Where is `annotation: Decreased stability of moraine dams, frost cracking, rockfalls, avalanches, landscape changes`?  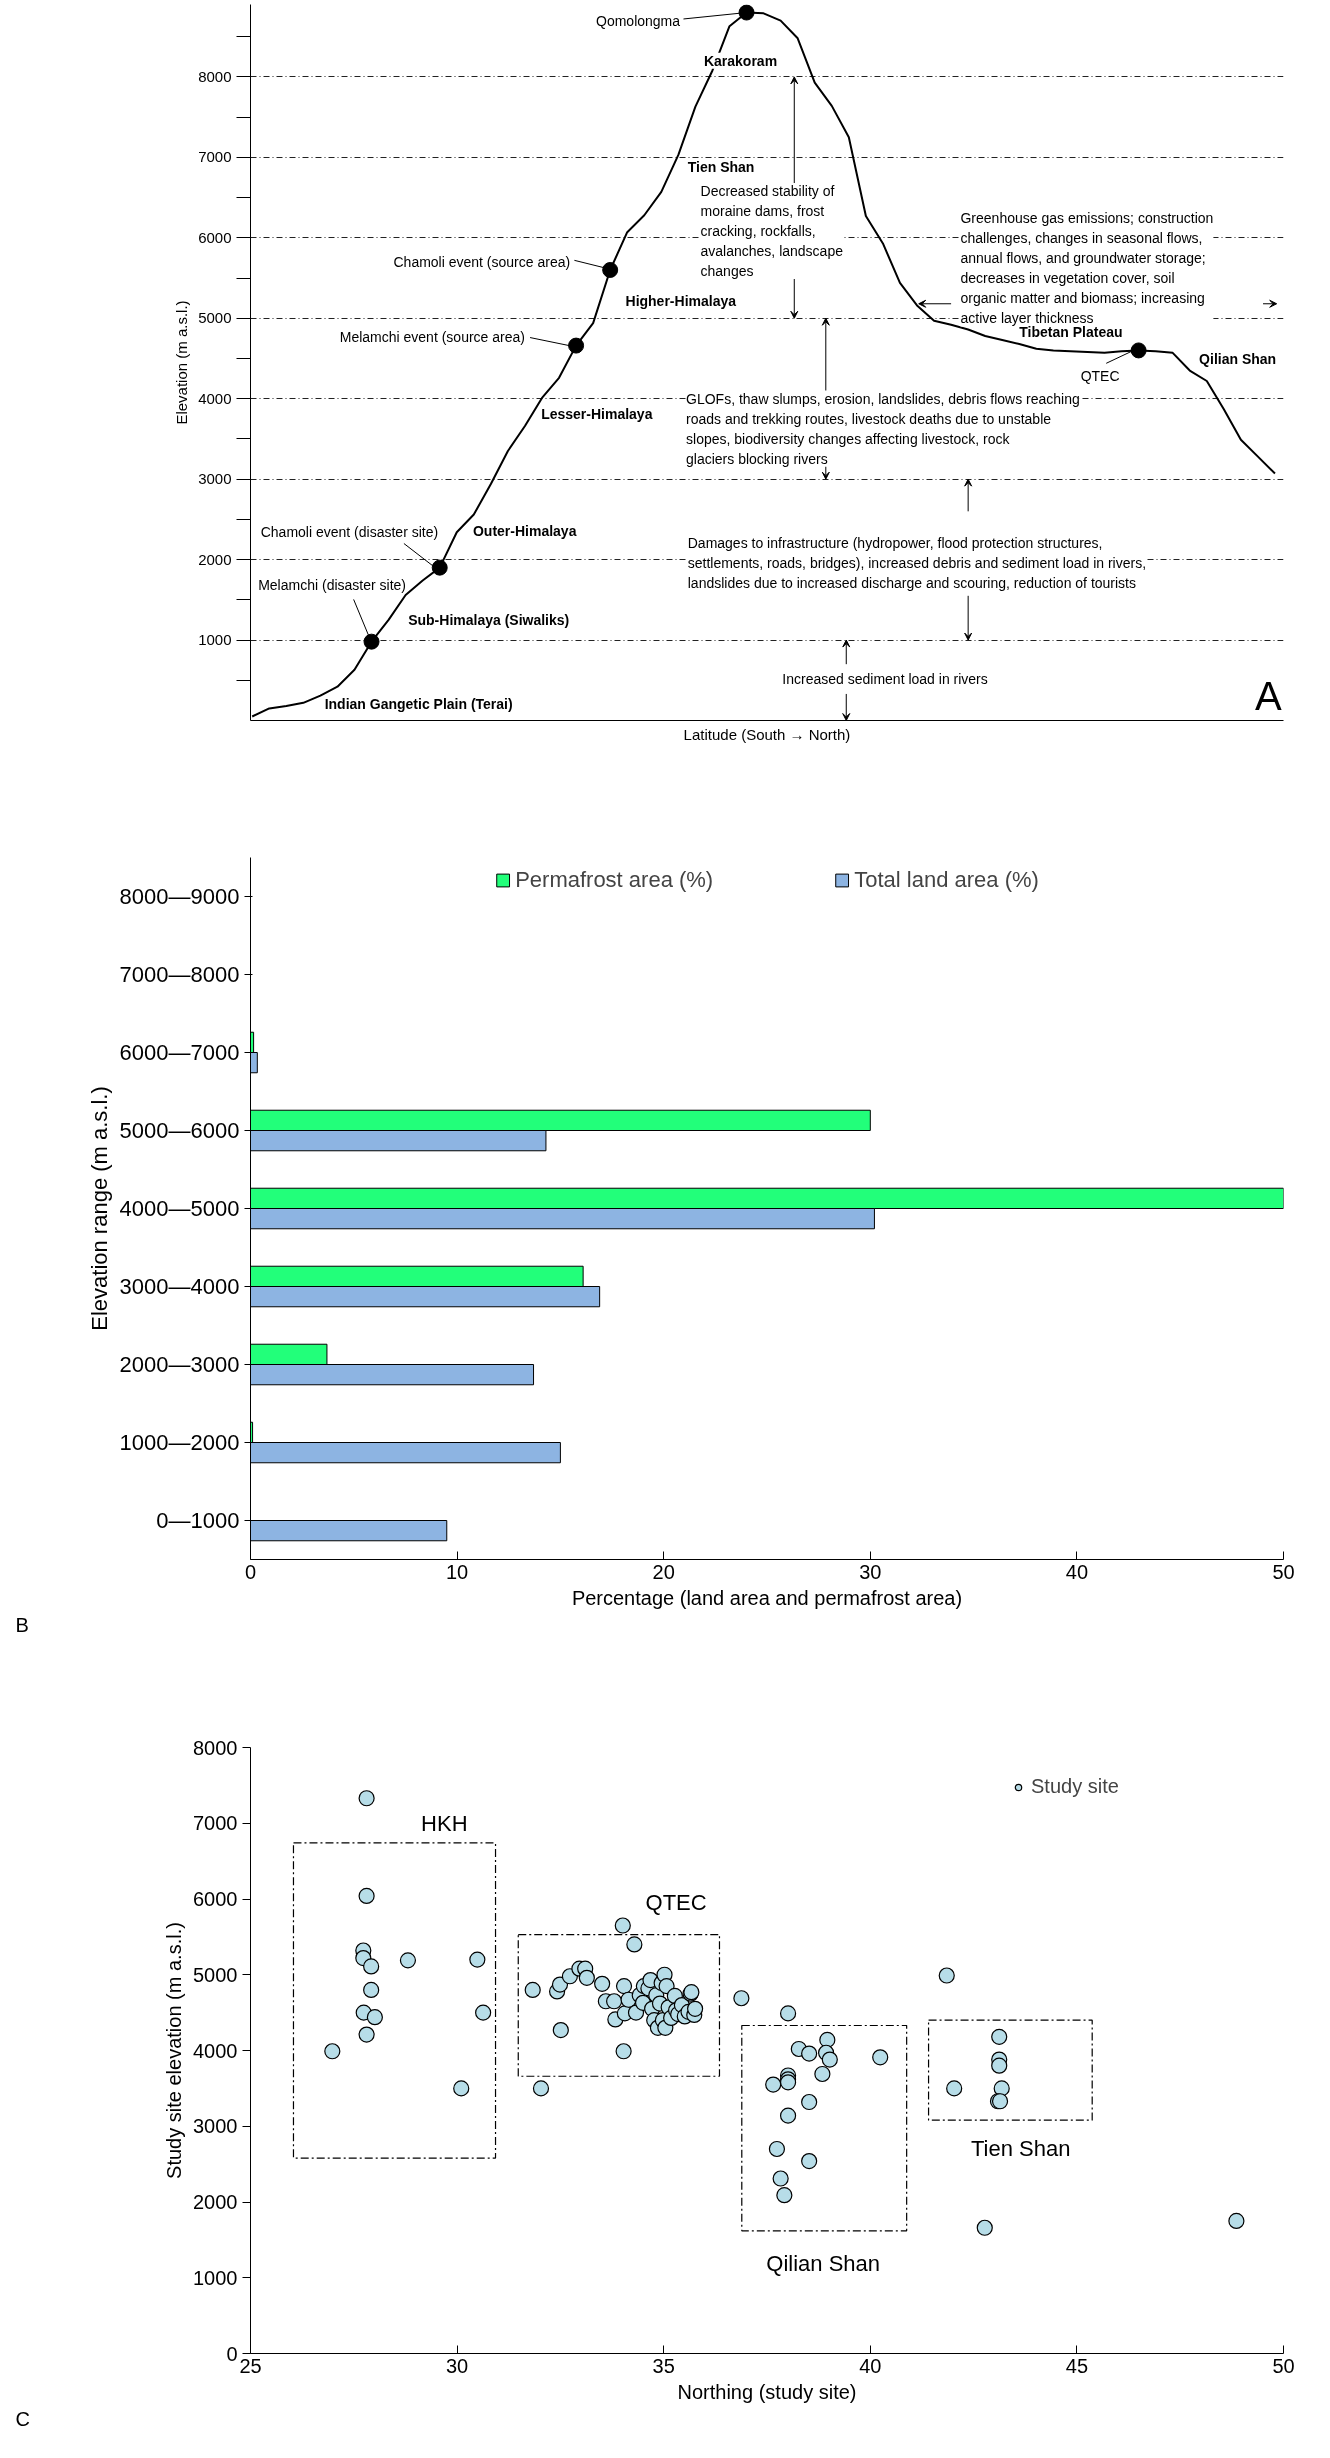 annotation: Decreased stability of moraine dams, frost cracking, rockfalls, avalanches, landscape changes is located at coordinates (772, 231).